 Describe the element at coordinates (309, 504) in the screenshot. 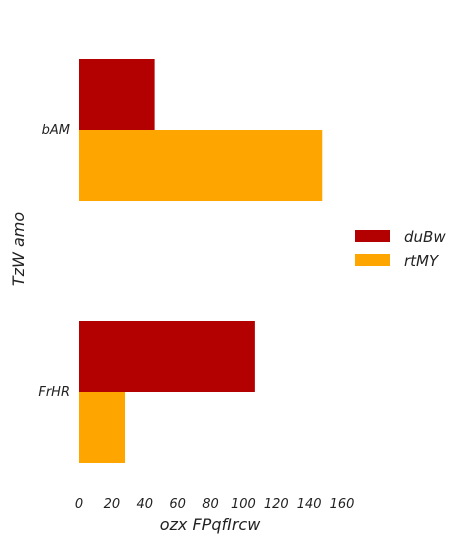

I see `x-tick-label: 140` at that location.